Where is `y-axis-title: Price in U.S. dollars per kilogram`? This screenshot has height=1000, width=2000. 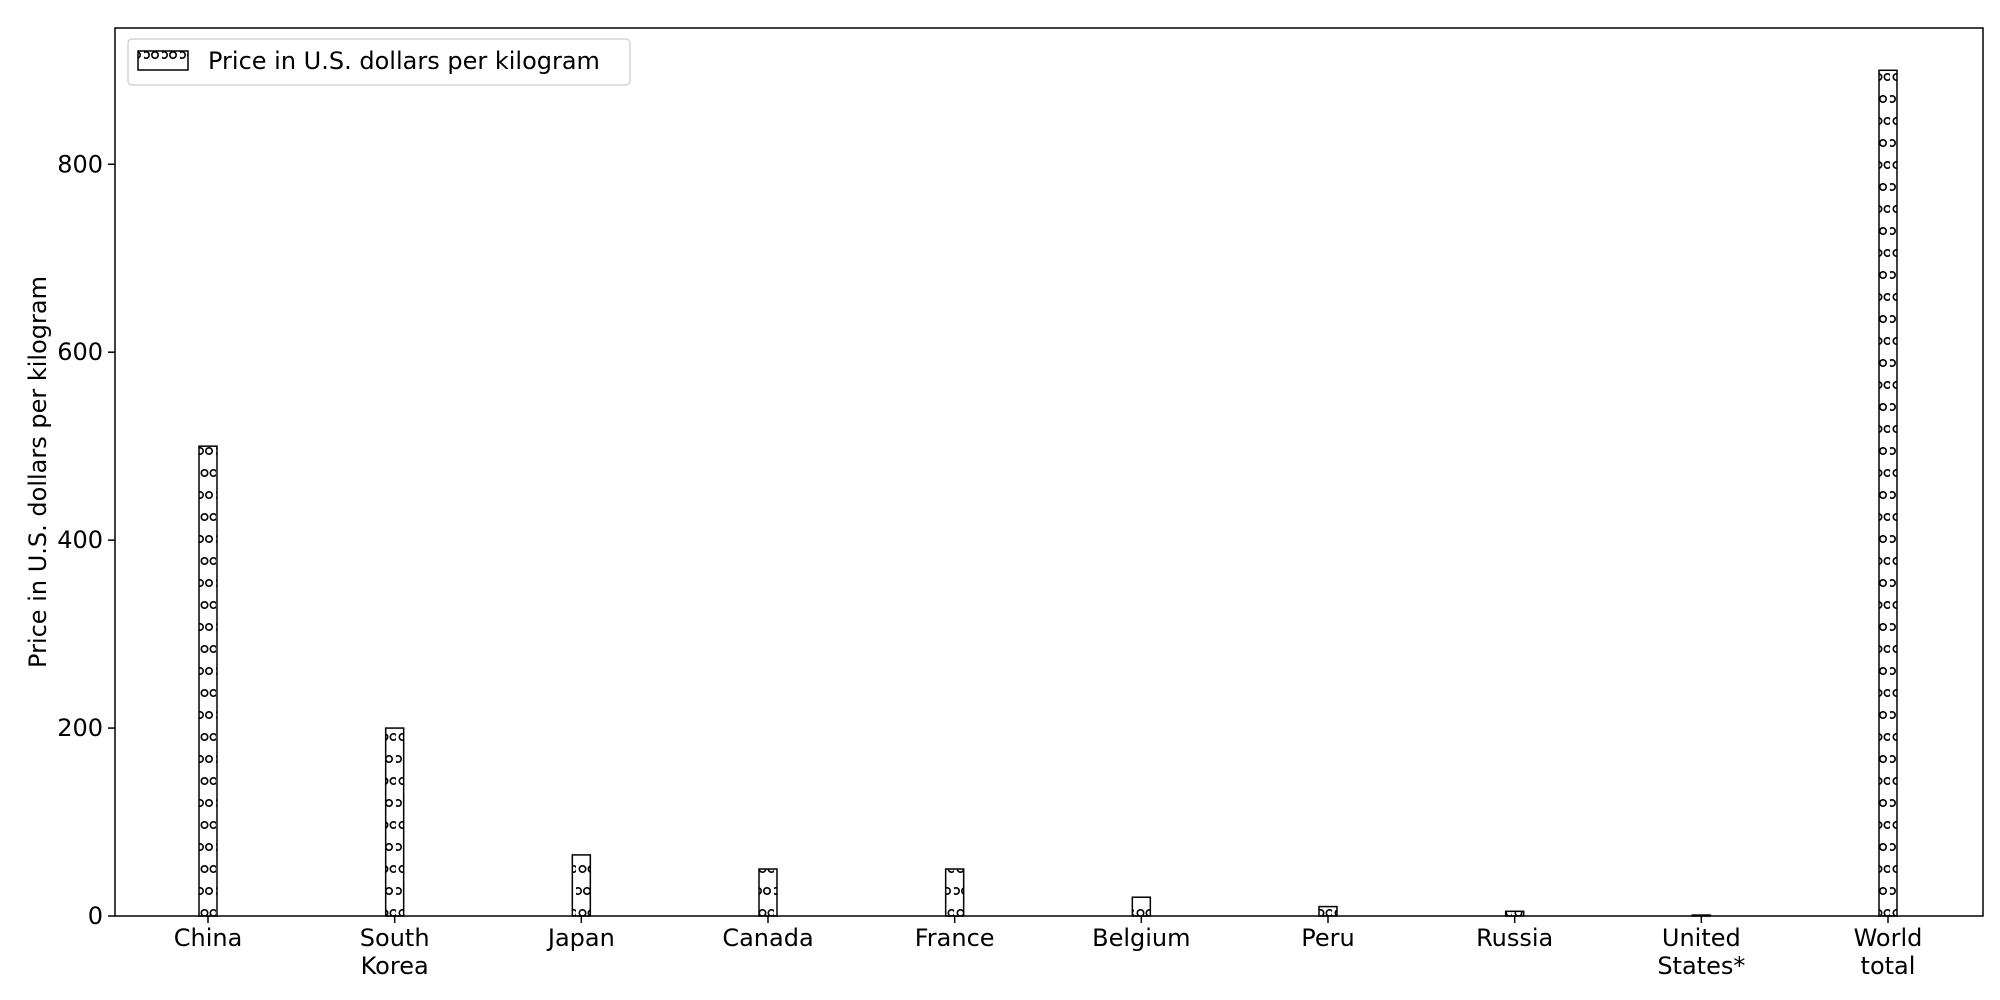
y-axis-title: Price in U.S. dollars per kilogram is located at coordinates (38, 472).